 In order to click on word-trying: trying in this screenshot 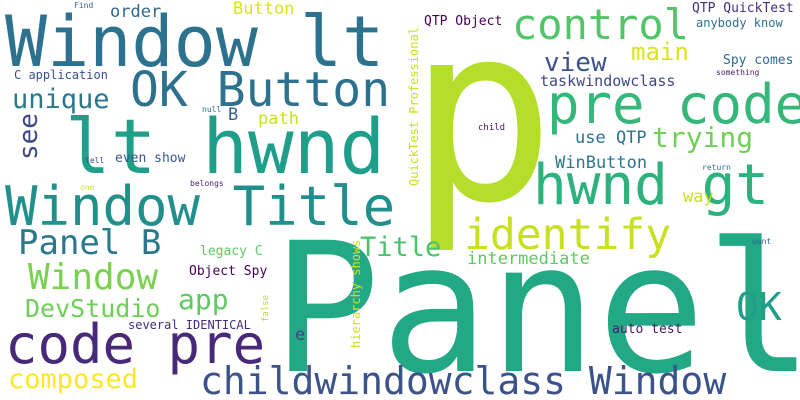, I will do `click(703, 137)`.